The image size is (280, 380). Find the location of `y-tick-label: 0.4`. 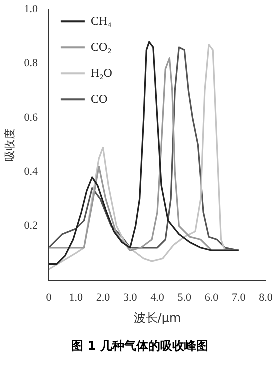

y-tick-label: 0.4 is located at coordinates (31, 172).